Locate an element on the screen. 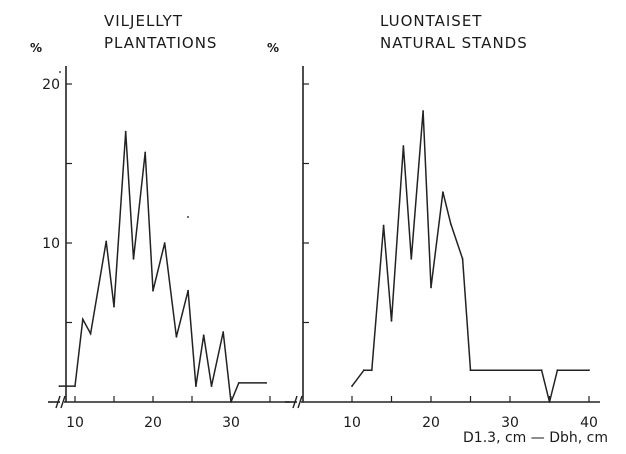 This screenshot has height=454, width=626. y-tick-label: 10 is located at coordinates (51, 244).